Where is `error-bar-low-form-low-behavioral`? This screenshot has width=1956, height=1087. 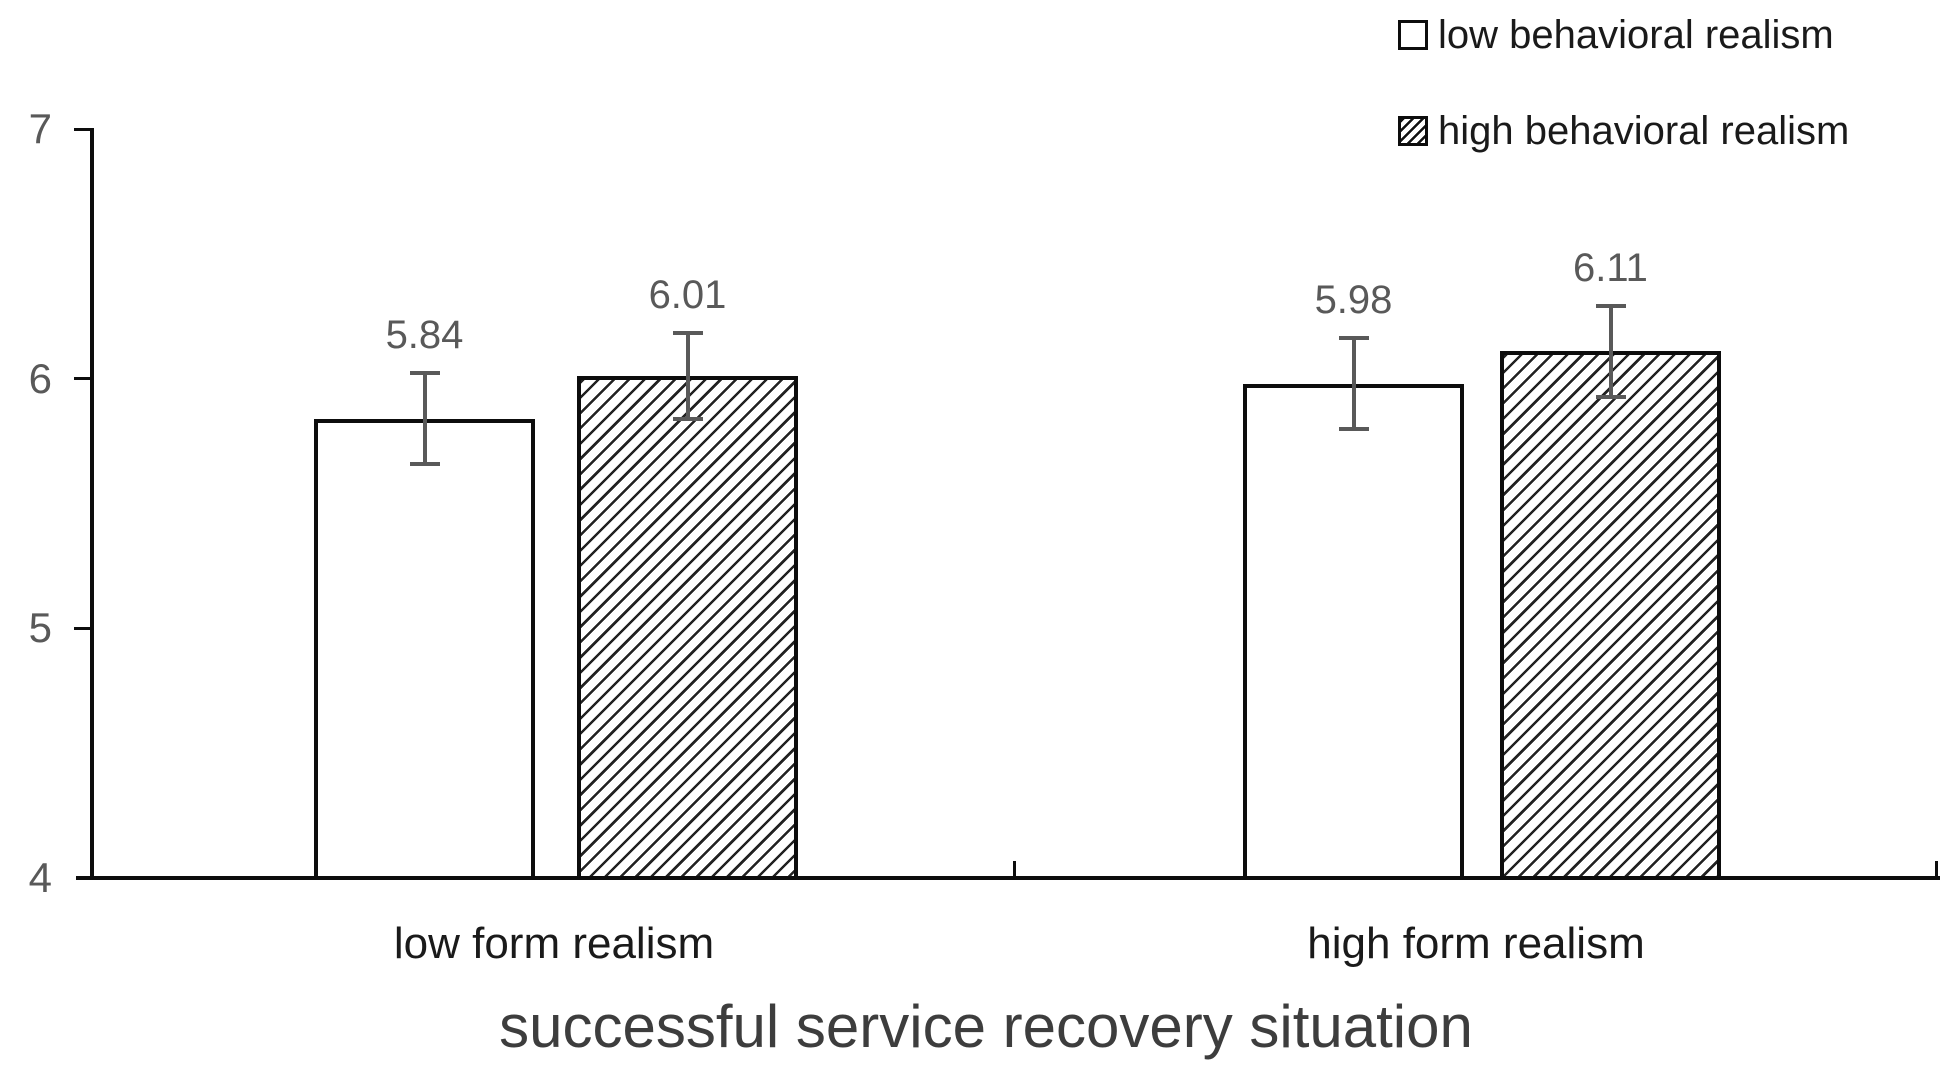 error-bar-low-form-low-behavioral is located at coordinates (424, 419).